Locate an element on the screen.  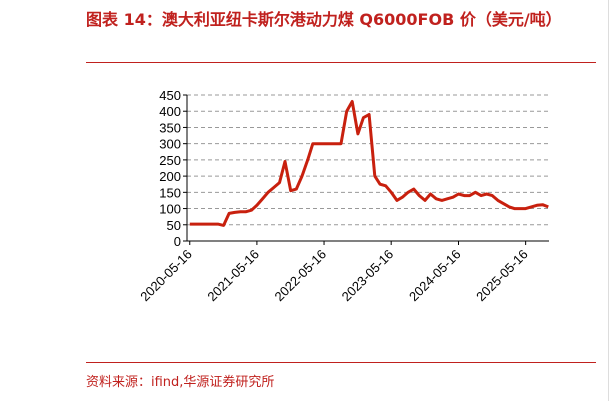
page-edge is located at coordinates (608, 200).